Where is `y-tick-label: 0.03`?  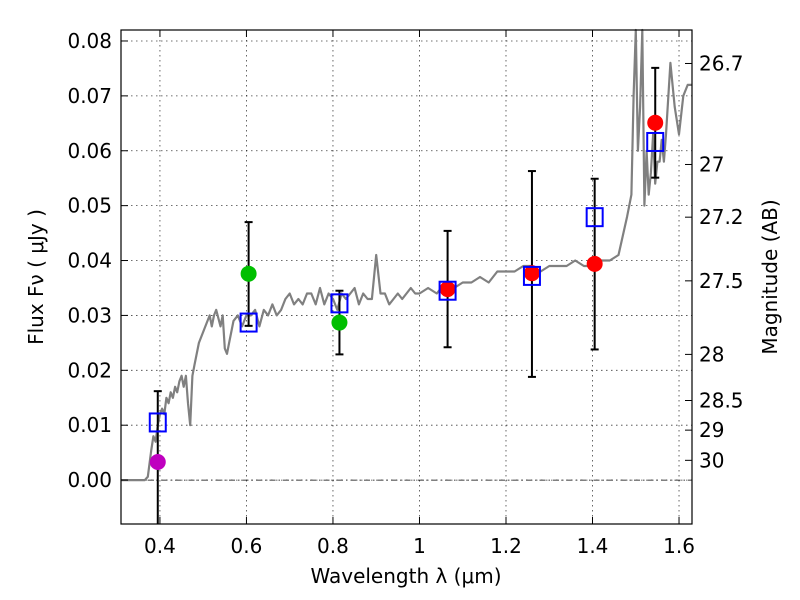
y-tick-label: 0.03 is located at coordinates (89, 315).